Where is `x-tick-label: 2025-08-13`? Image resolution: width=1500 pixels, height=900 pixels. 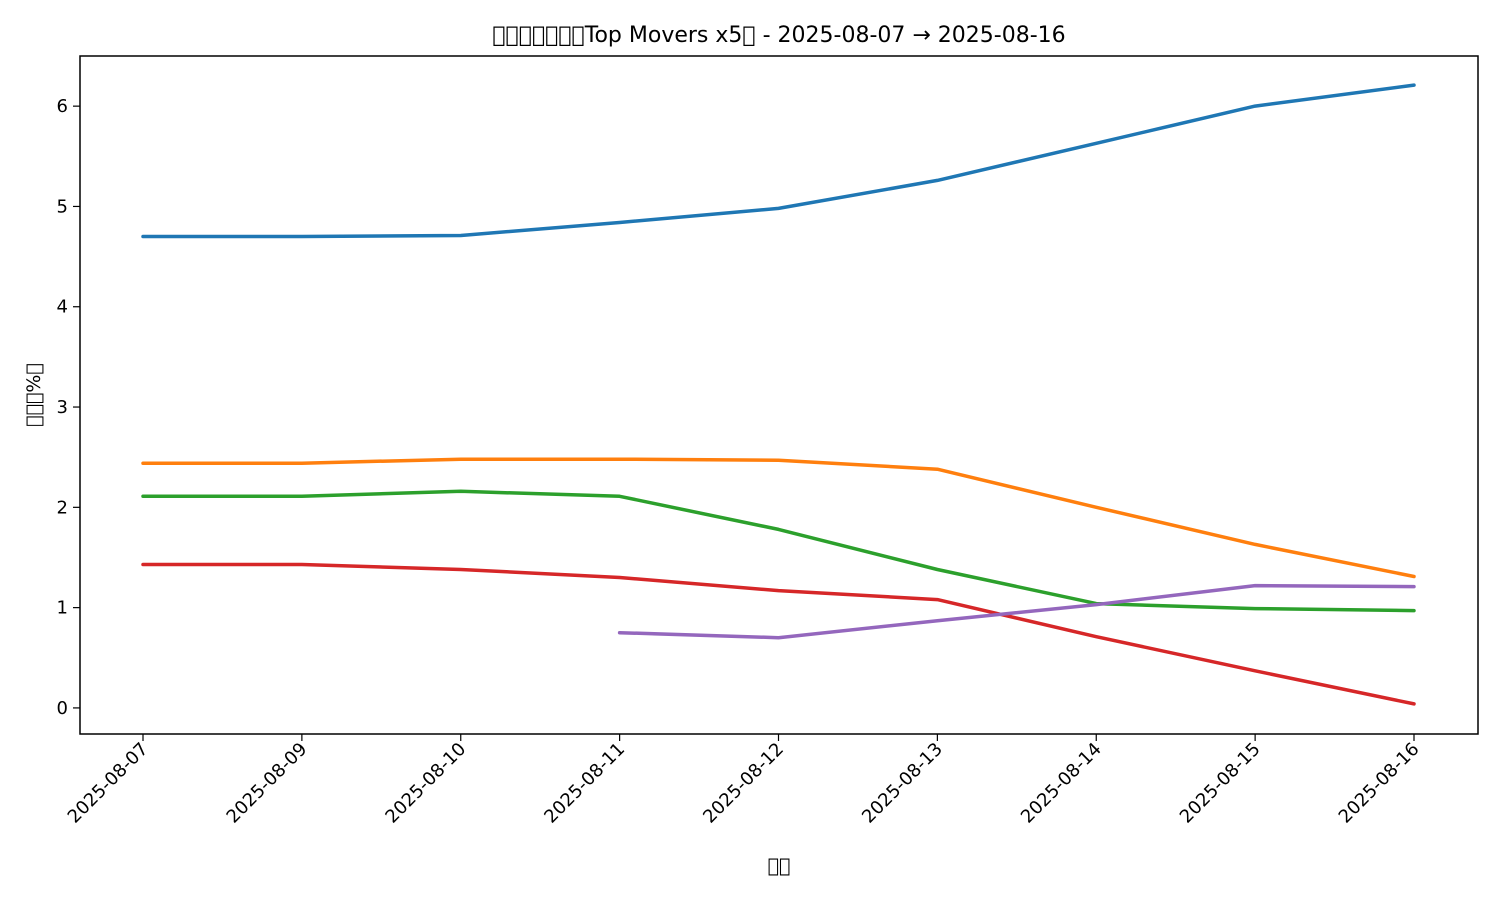 x-tick-label: 2025-08-13 is located at coordinates (902, 783).